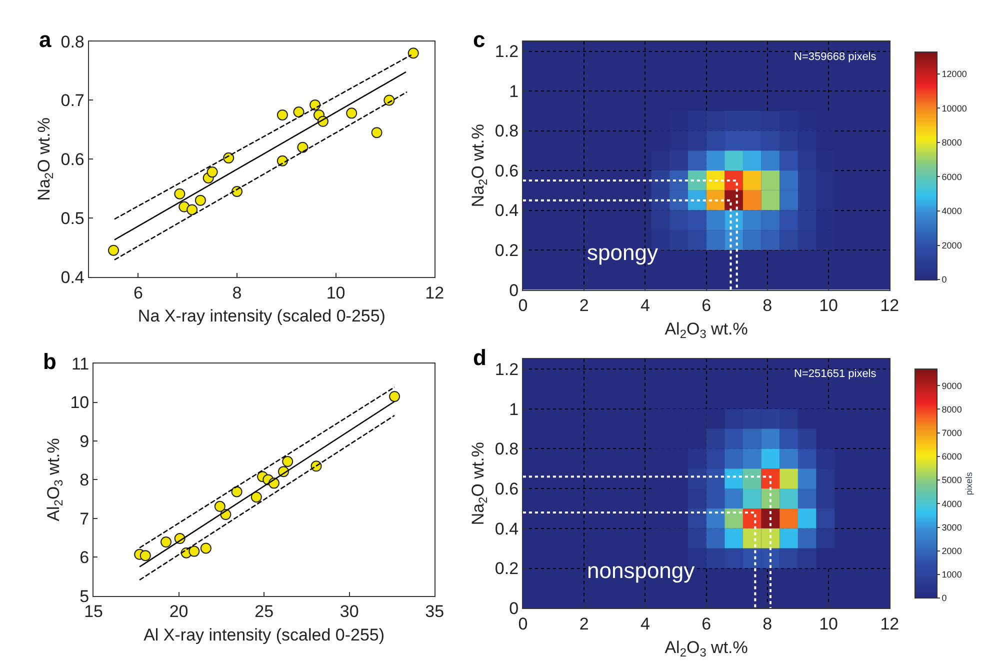  I want to click on color-bar-label: 3000, so click(952, 527).